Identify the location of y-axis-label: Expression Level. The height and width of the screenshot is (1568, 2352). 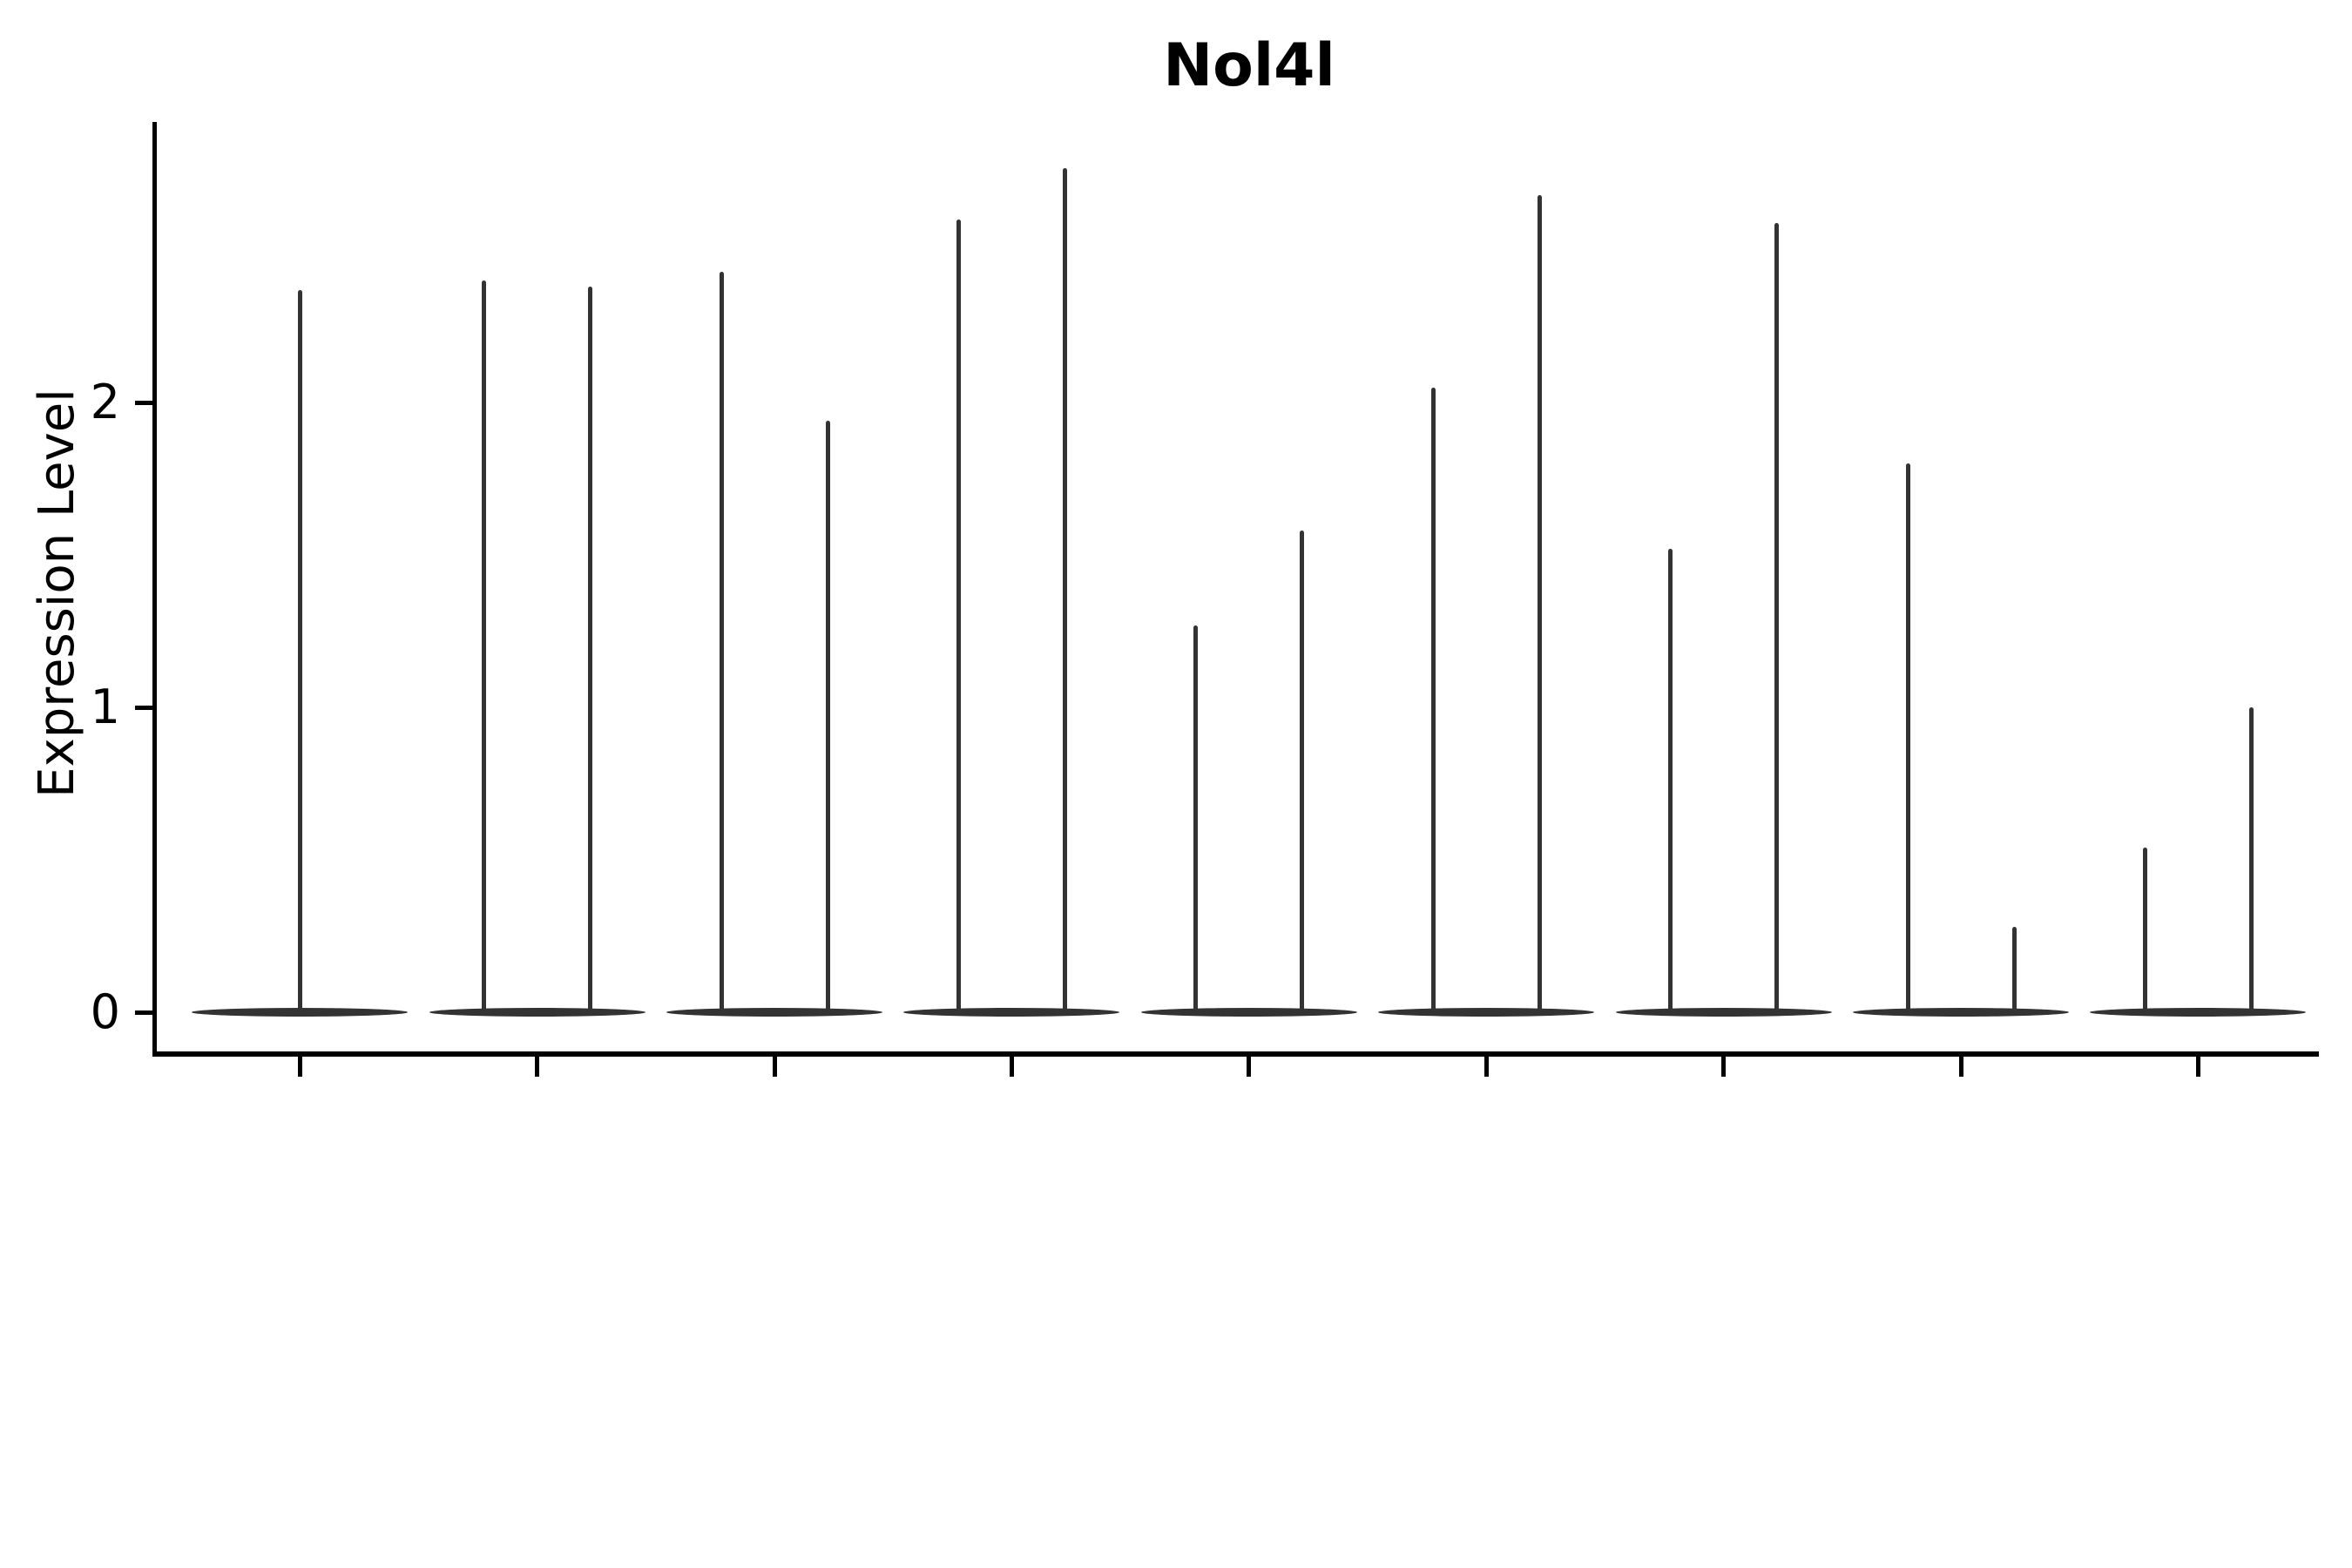
(57, 593).